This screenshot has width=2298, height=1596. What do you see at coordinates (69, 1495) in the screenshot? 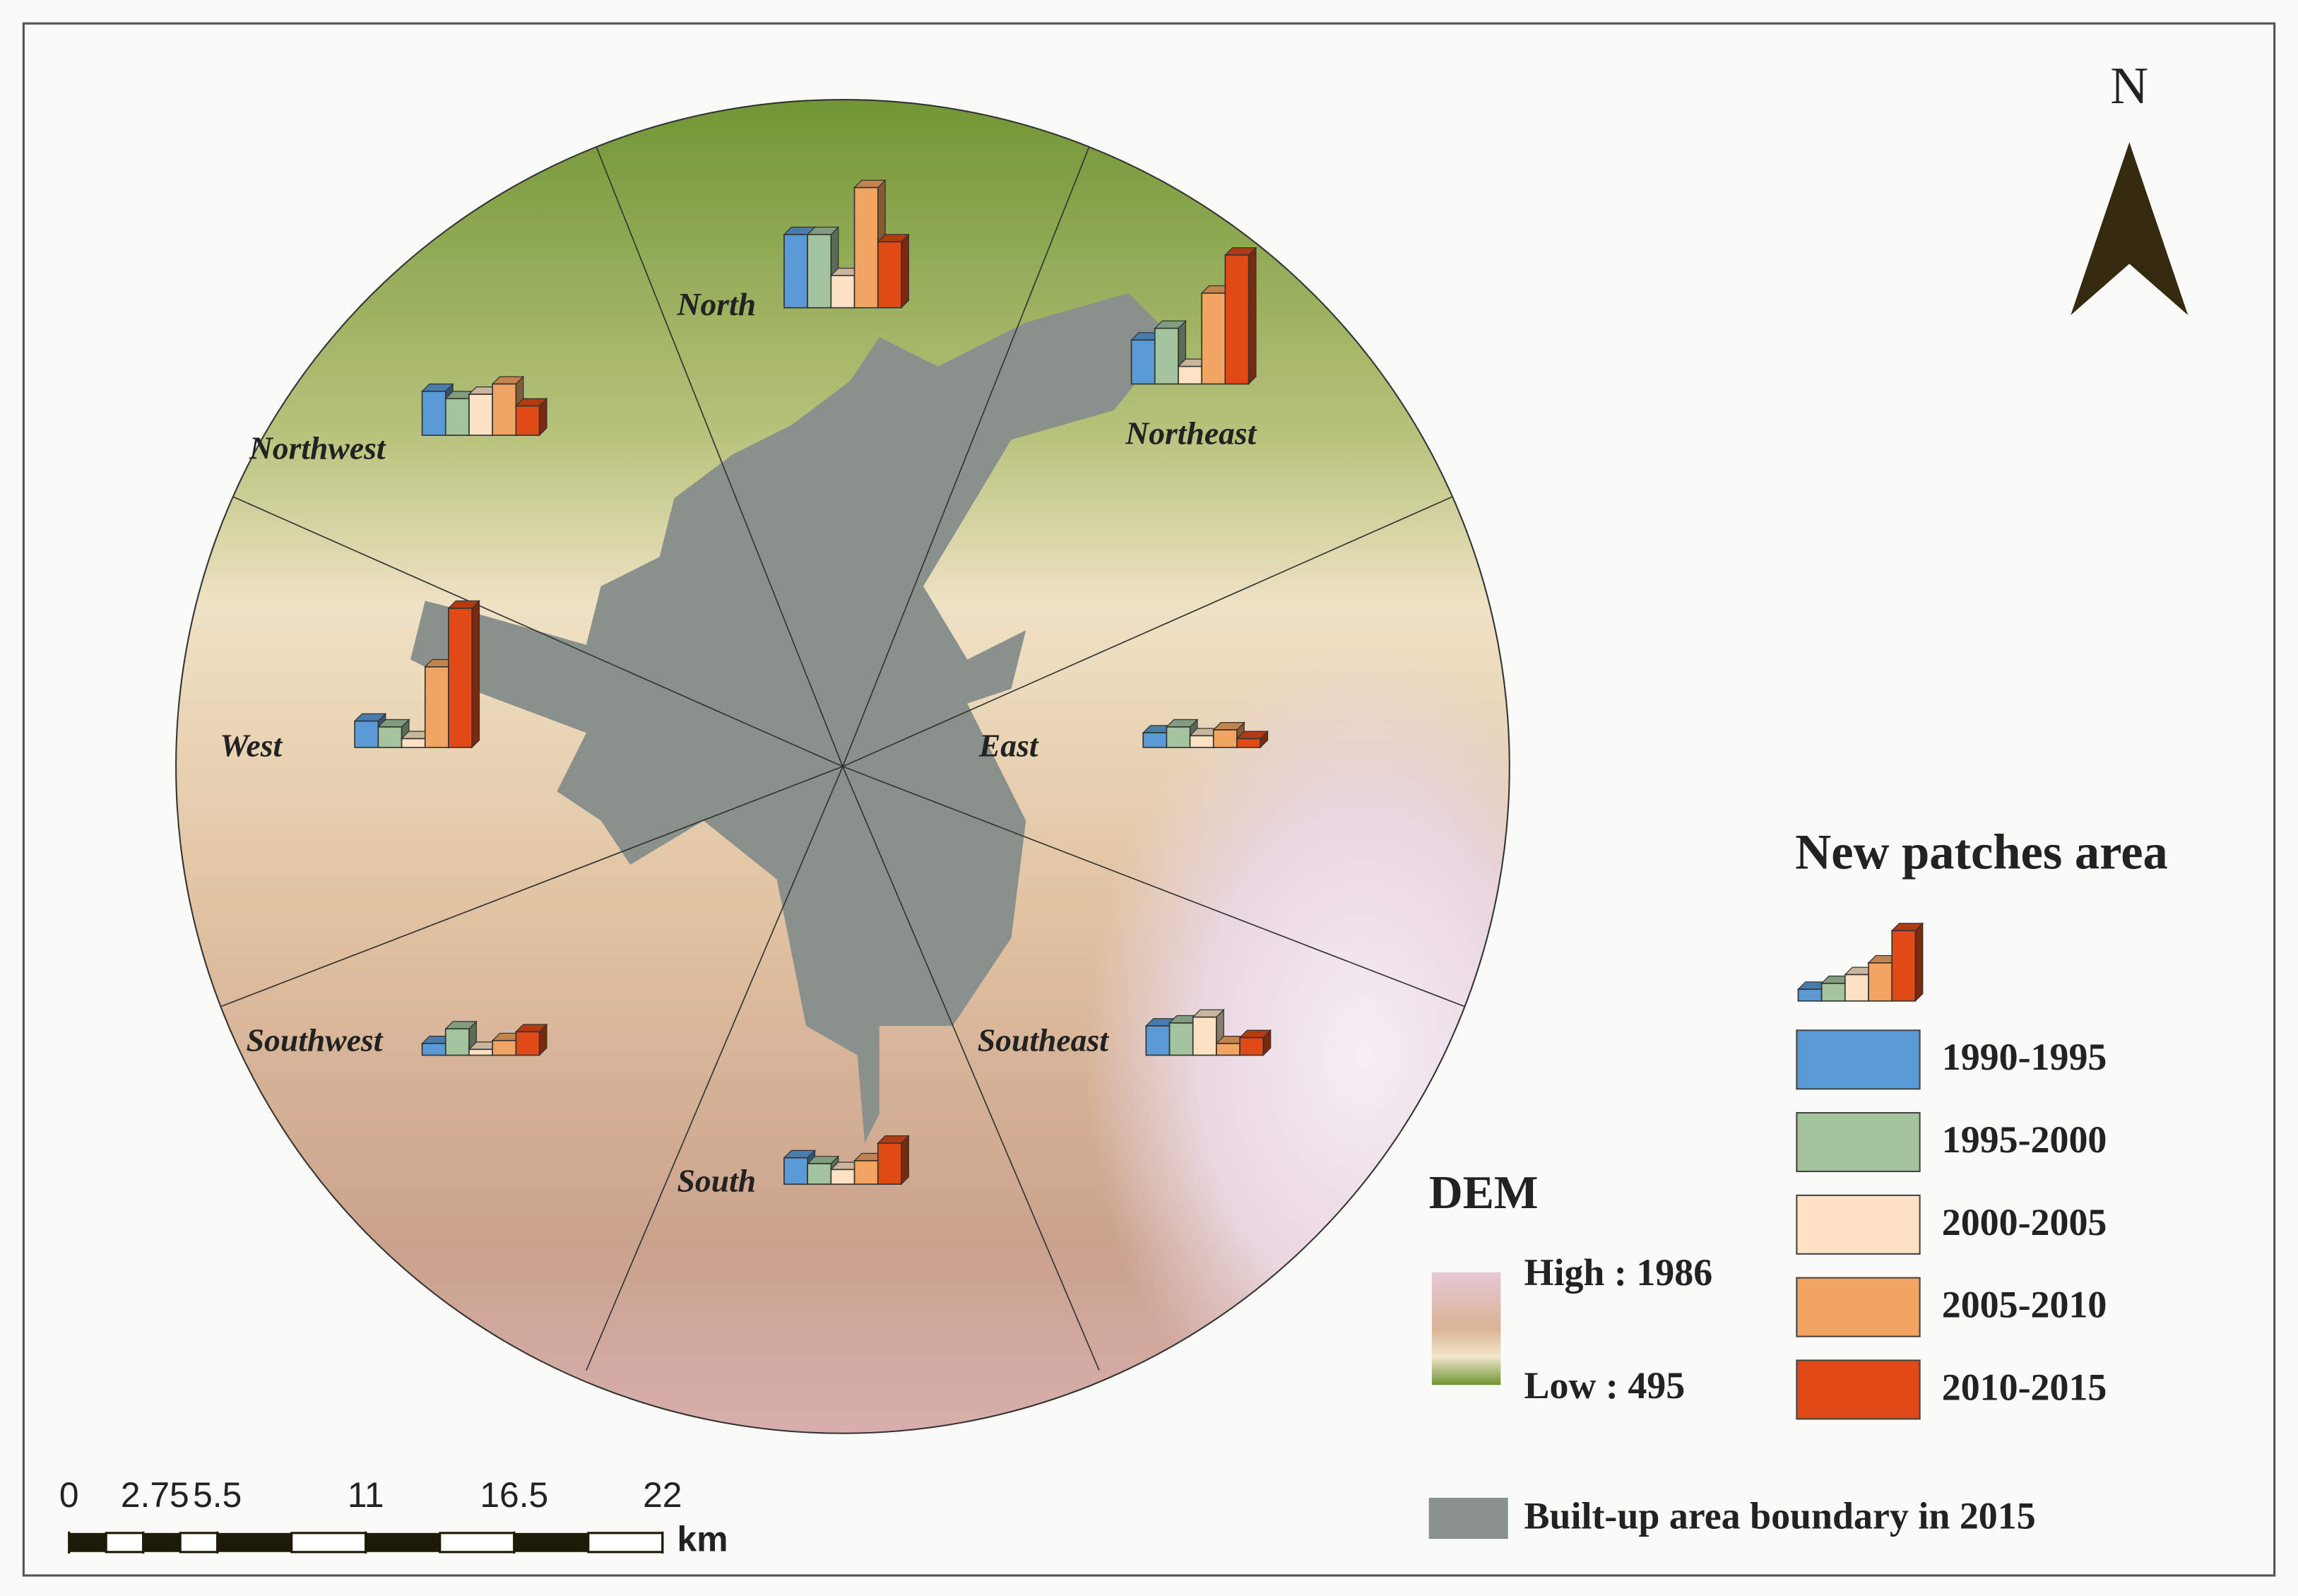
I see `scale-tick-label: 0` at bounding box center [69, 1495].